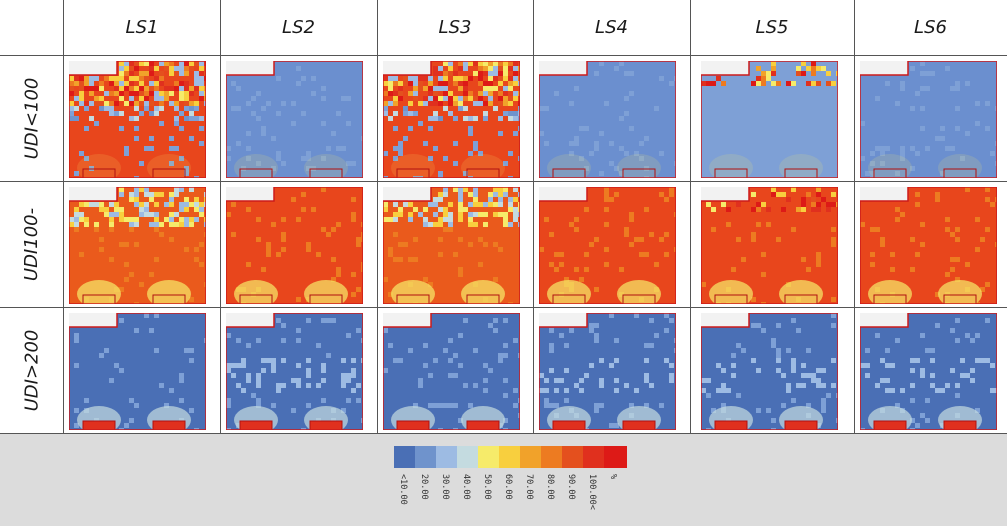 The height and width of the screenshot is (526, 1007). I want to click on legend-label: 90.00, so click(571, 487).